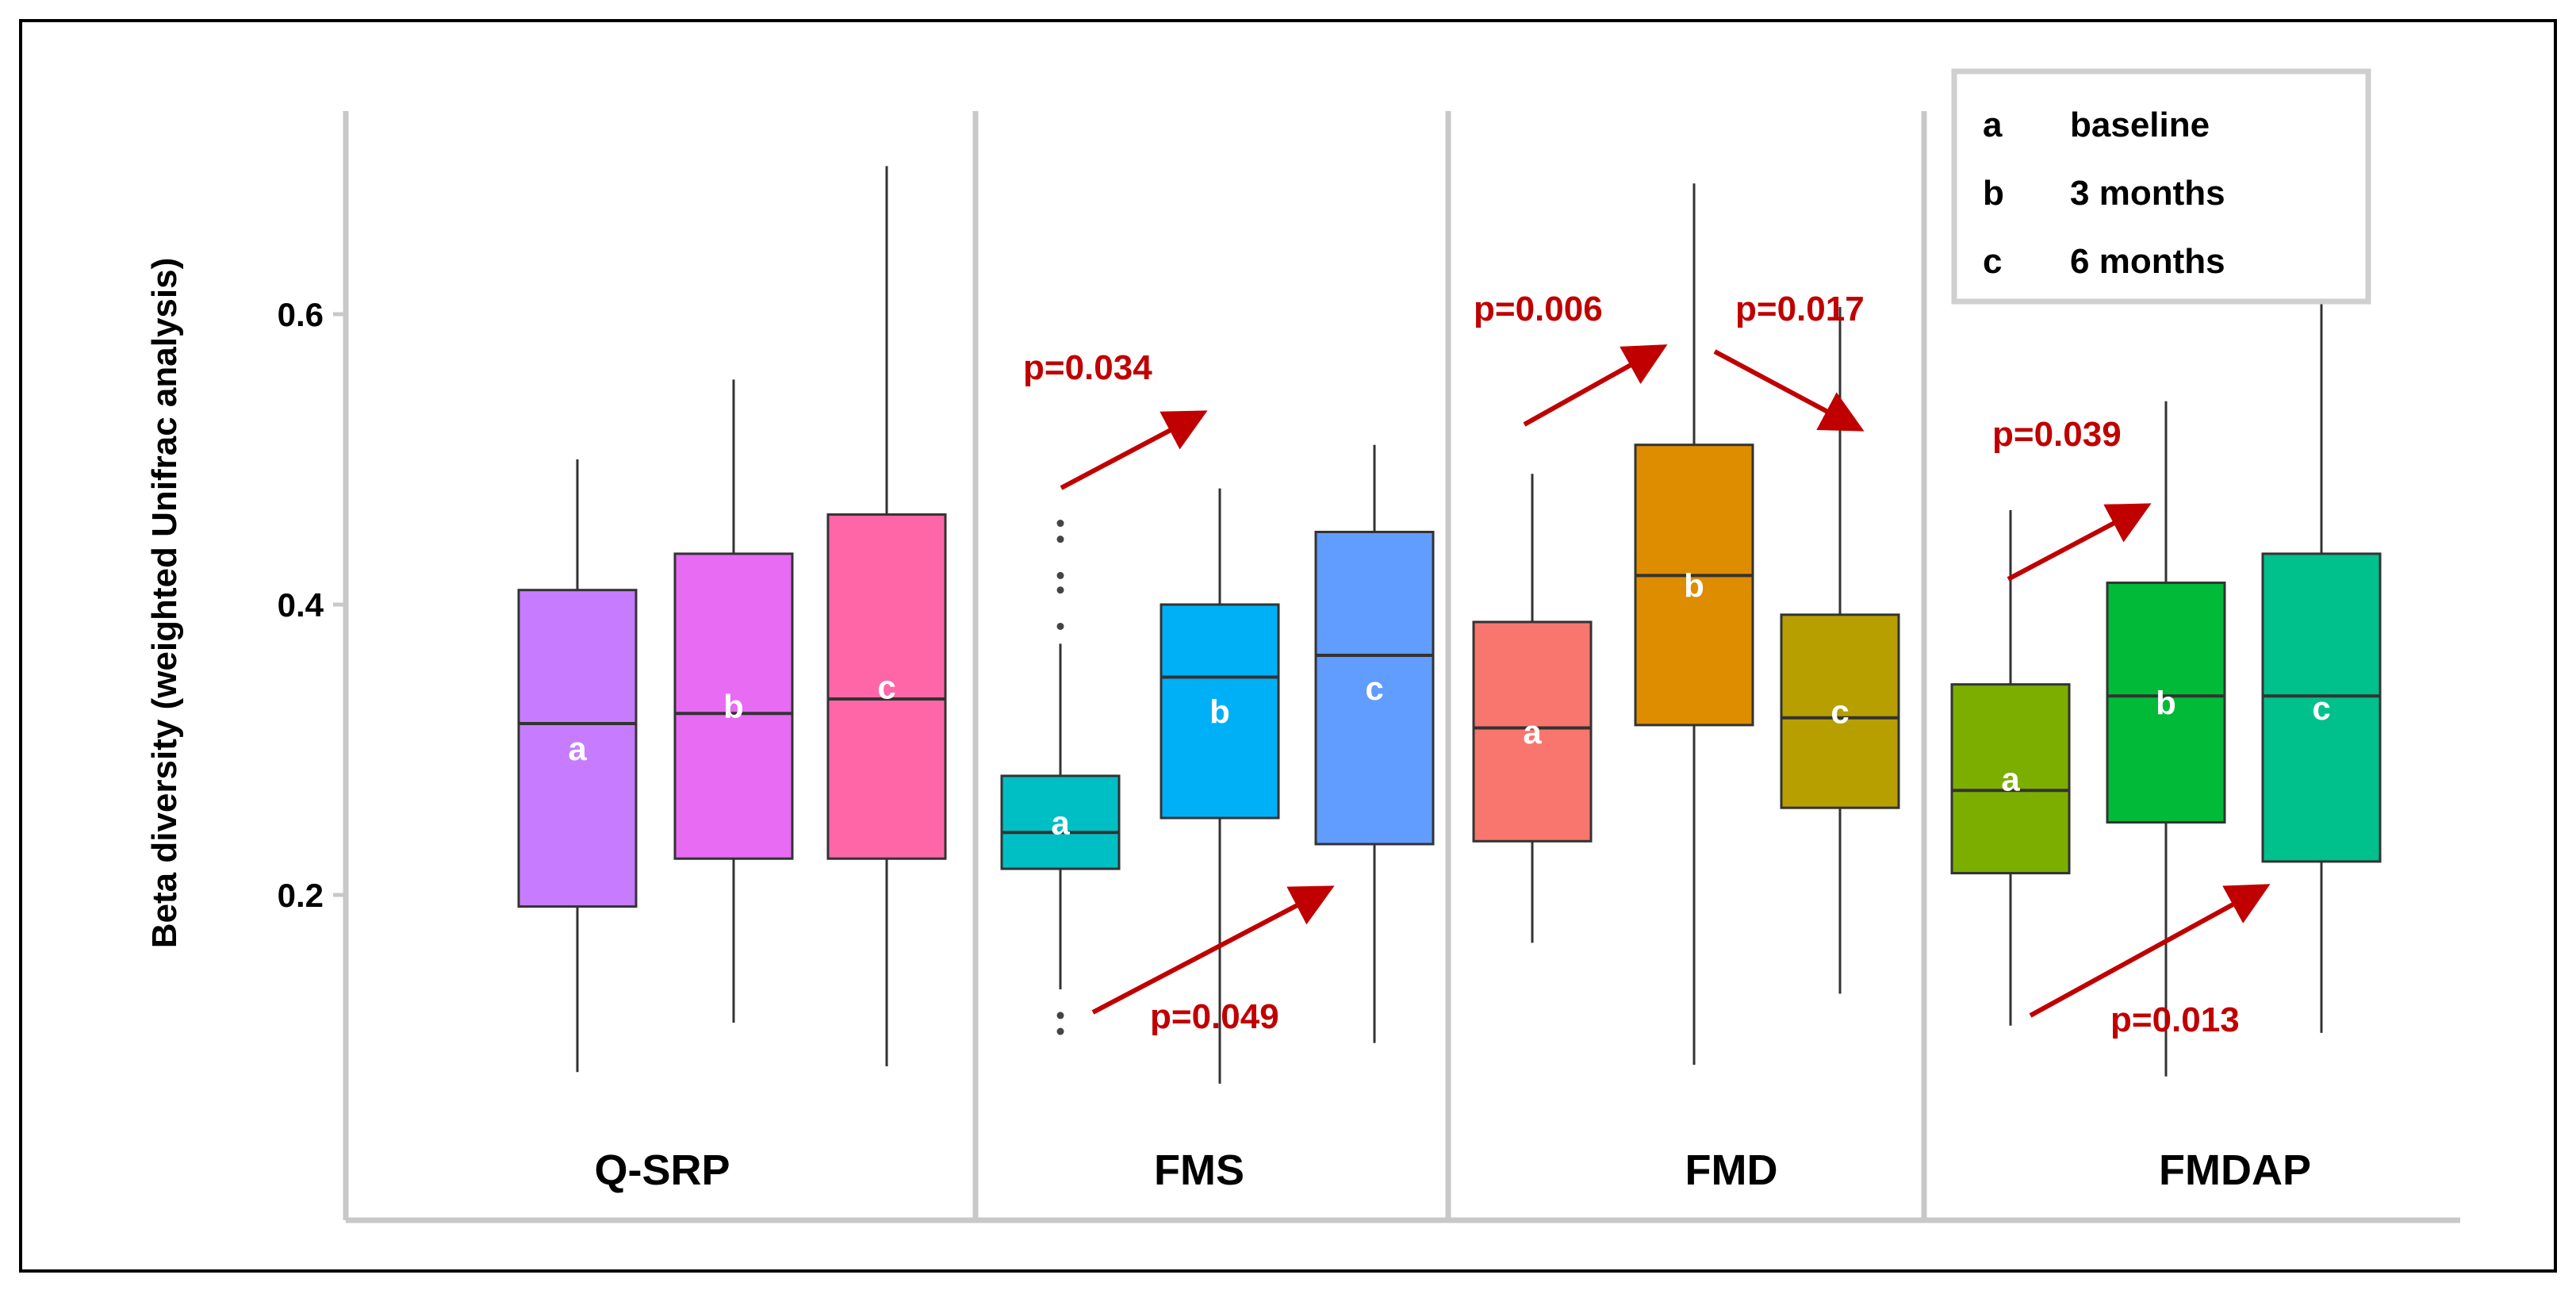 The height and width of the screenshot is (1294, 2576). I want to click on group-label: FMDAP, so click(2235, 1170).